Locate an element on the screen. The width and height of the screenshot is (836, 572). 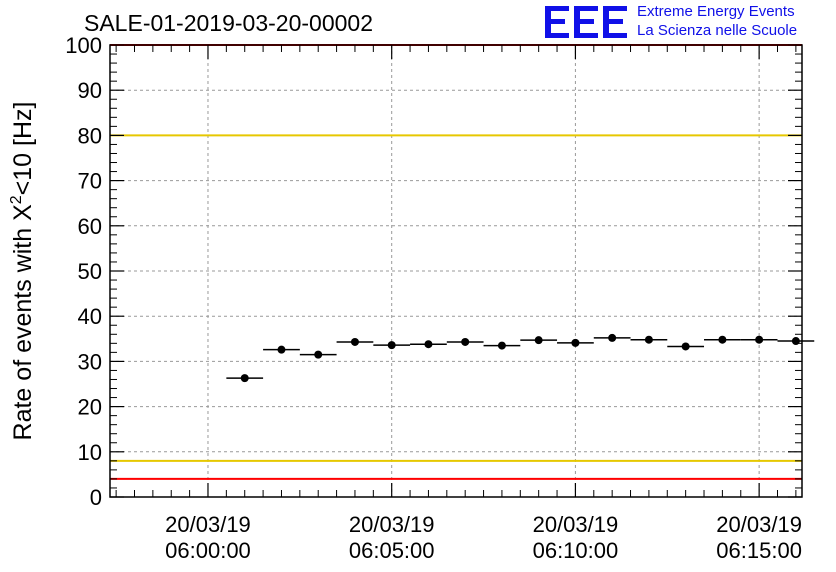
branding-line2: La Scienza nelle Scuole is located at coordinates (717, 30).